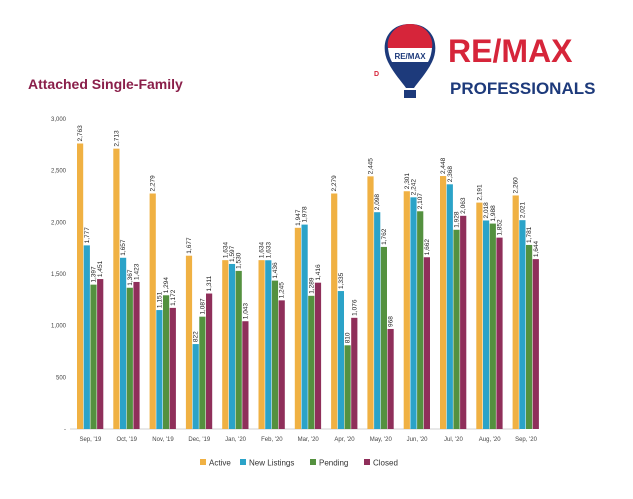 Image resolution: width=633 pixels, height=499 pixels. What do you see at coordinates (173, 297) in the screenshot?
I see `data-label: 1,172` at bounding box center [173, 297].